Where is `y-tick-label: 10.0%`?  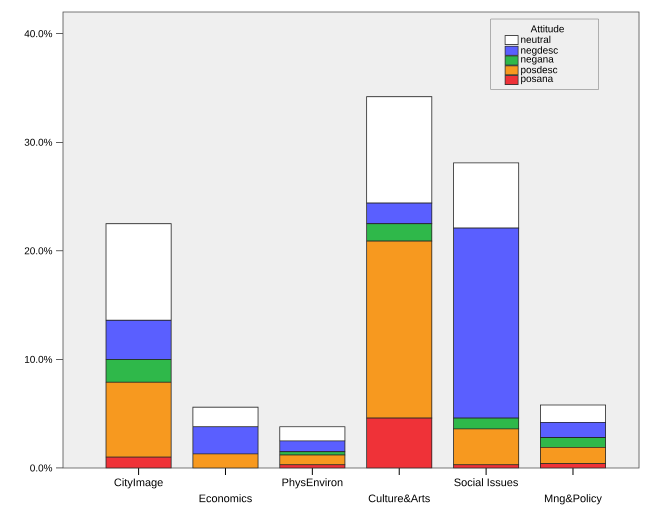 y-tick-label: 10.0% is located at coordinates (38, 359).